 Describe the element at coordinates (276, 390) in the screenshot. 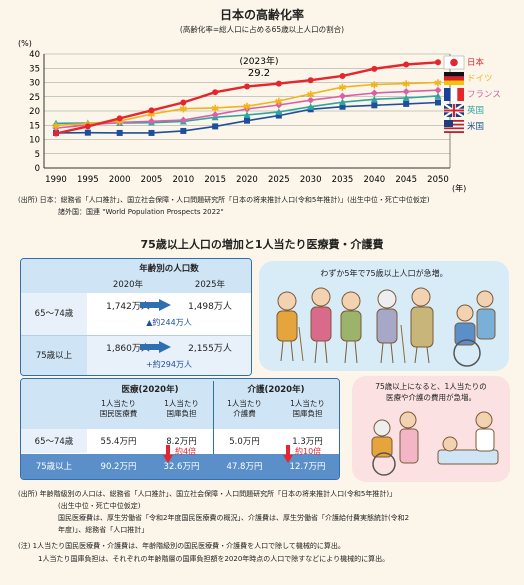

I see `table2-group-care: 介護(2020年)` at that location.